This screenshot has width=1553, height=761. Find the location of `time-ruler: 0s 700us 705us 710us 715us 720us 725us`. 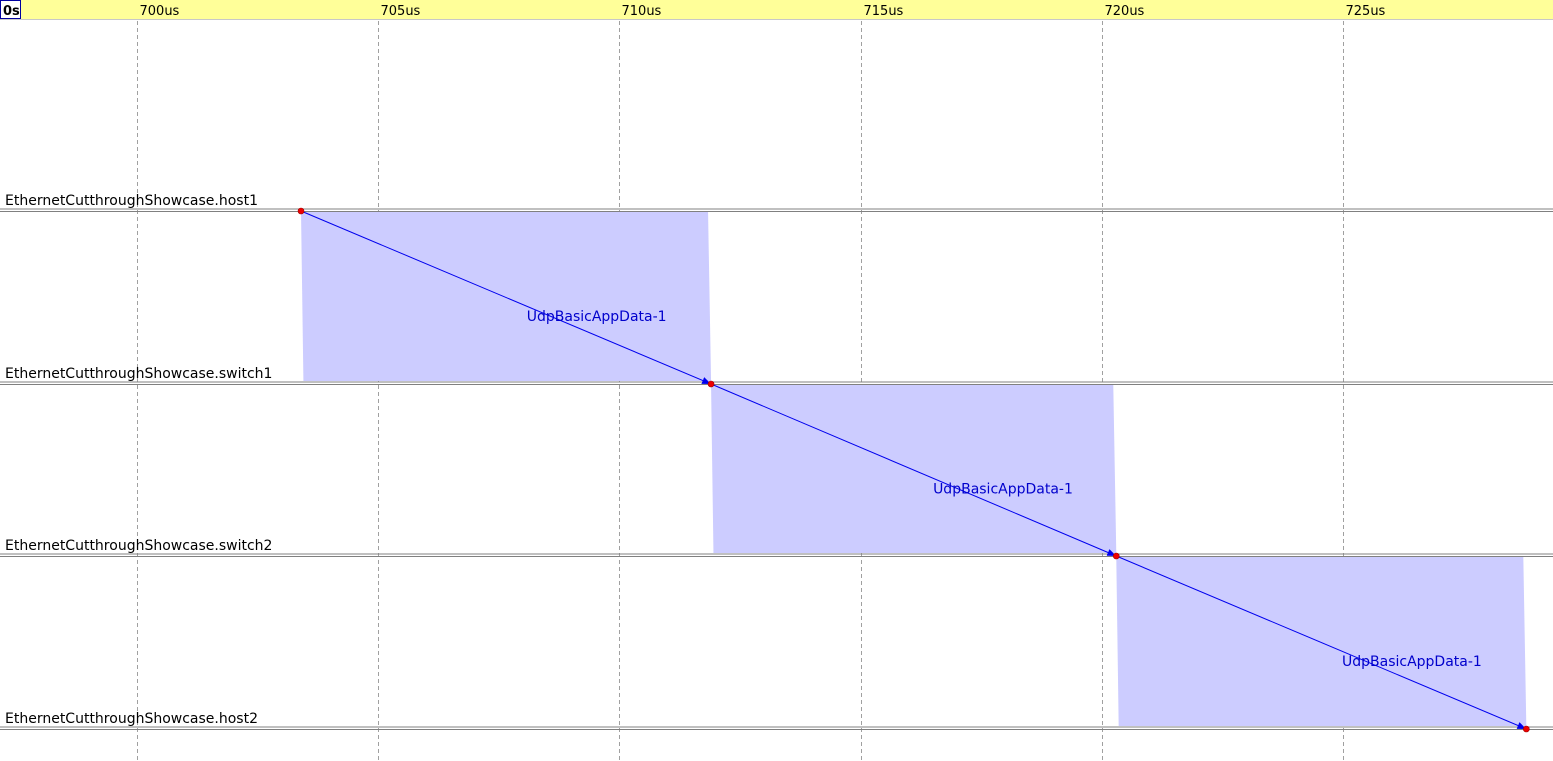

time-ruler: 0s 700us 705us 710us 715us 720us 725us is located at coordinates (776, 10).